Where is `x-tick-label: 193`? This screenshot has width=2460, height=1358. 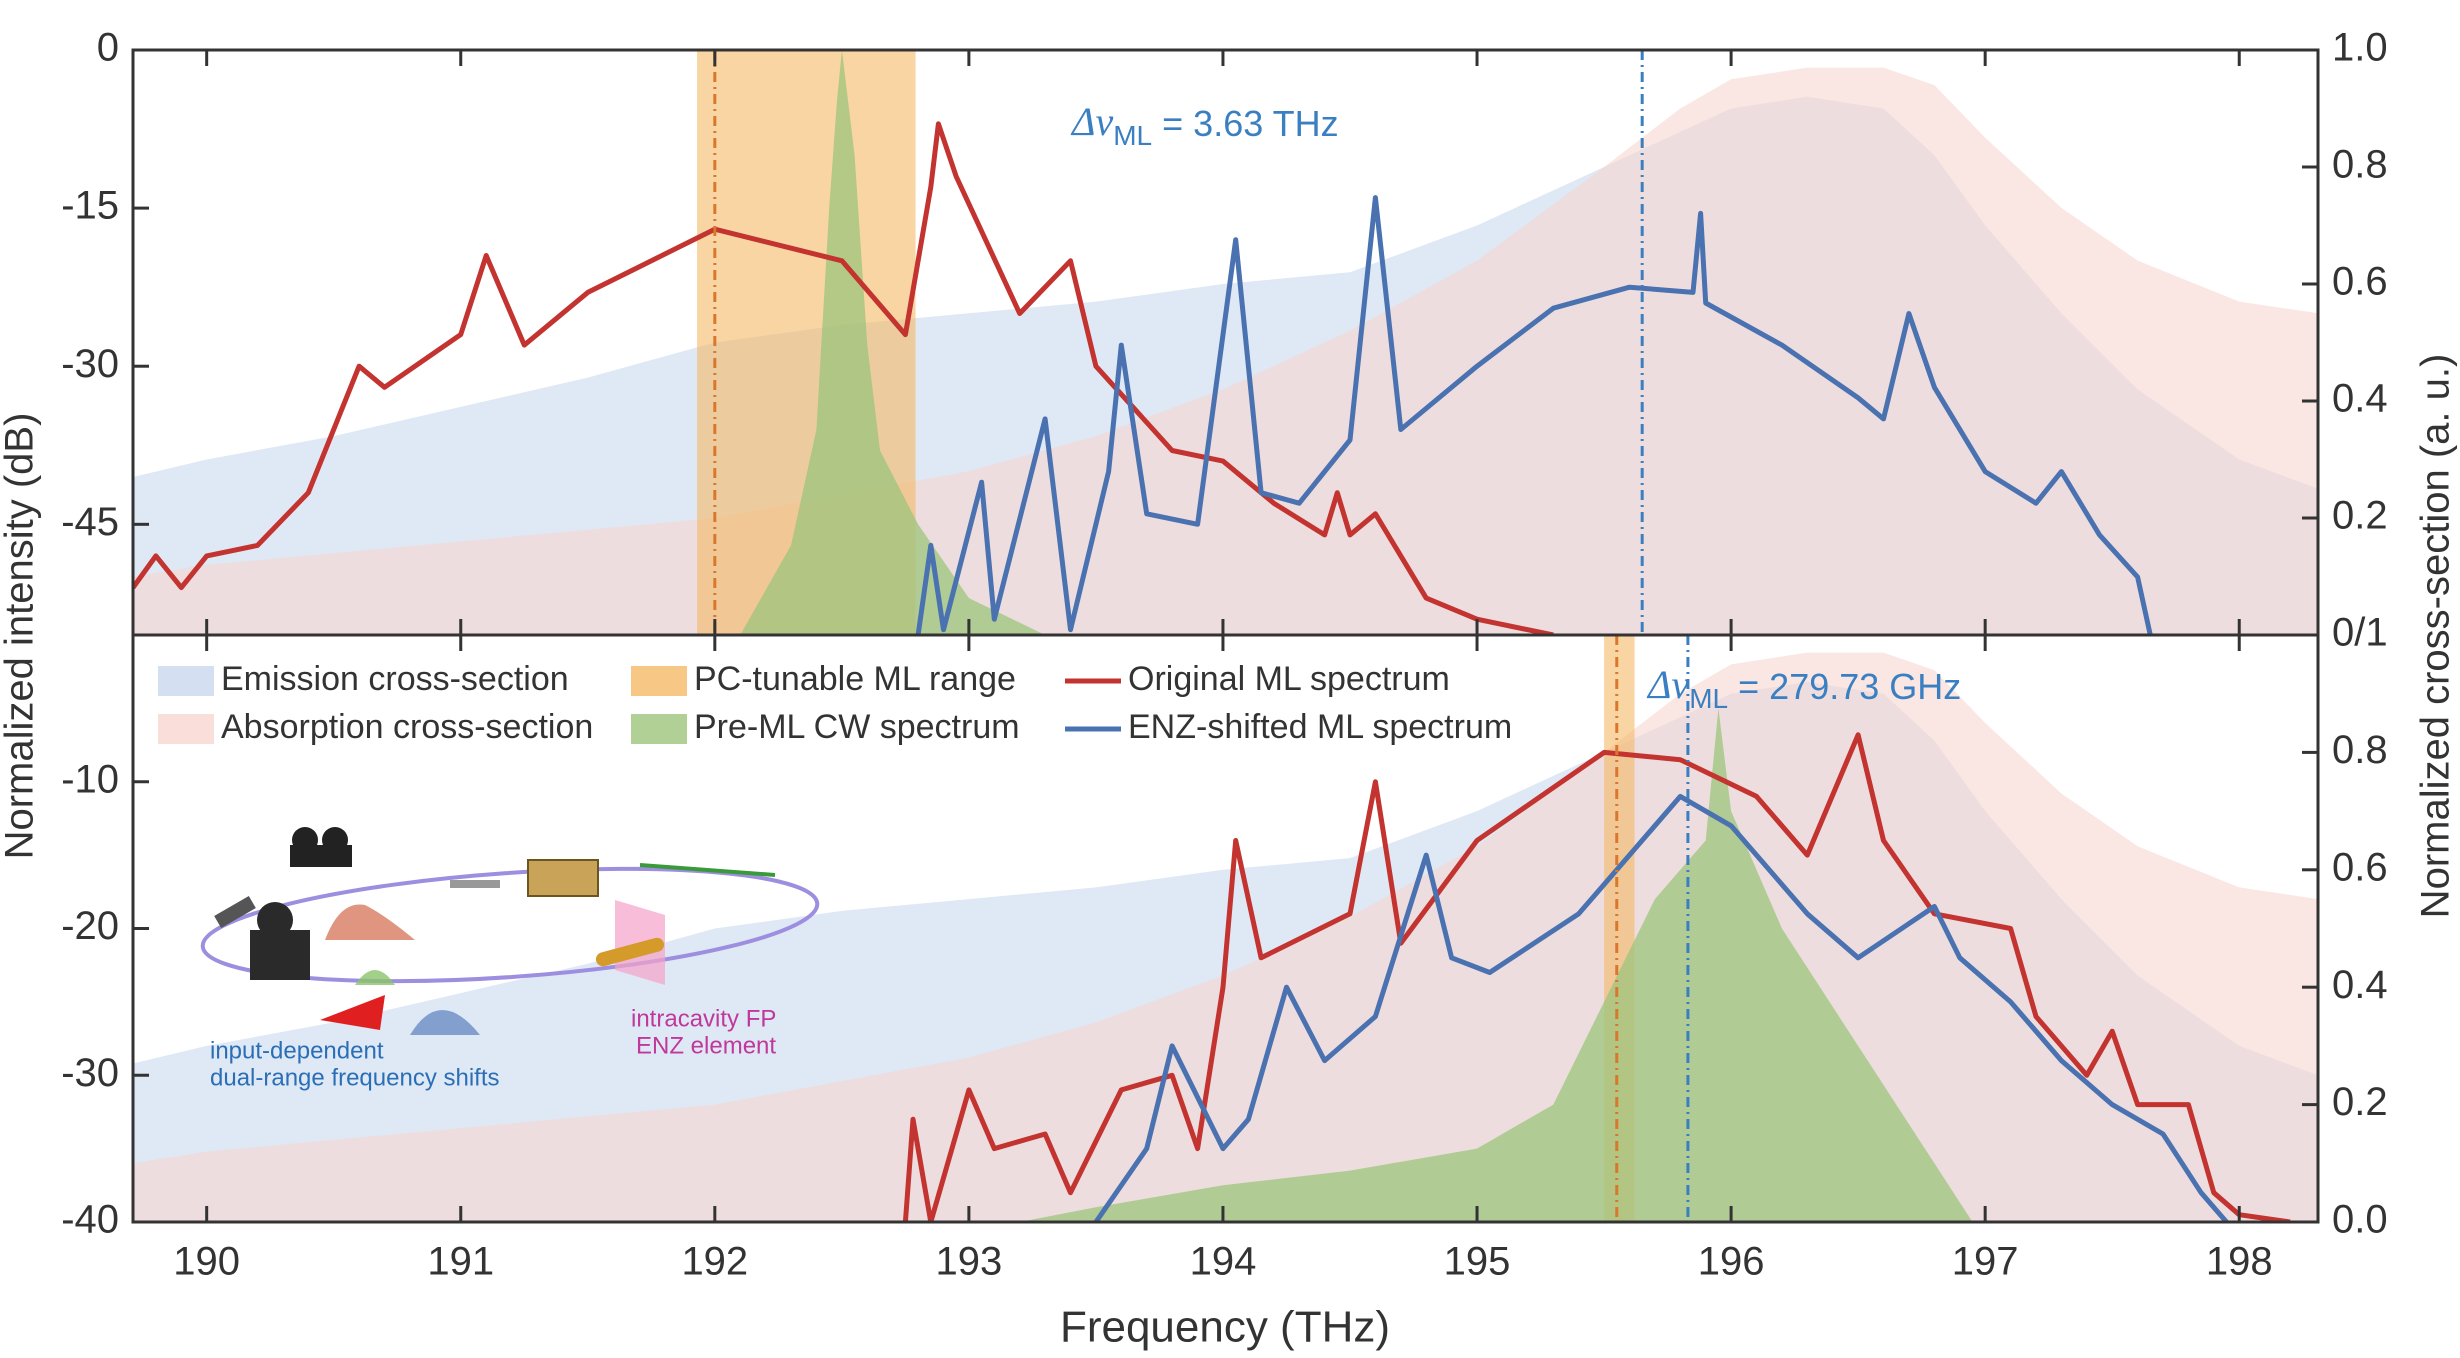
x-tick-label: 193 is located at coordinates (969, 1262).